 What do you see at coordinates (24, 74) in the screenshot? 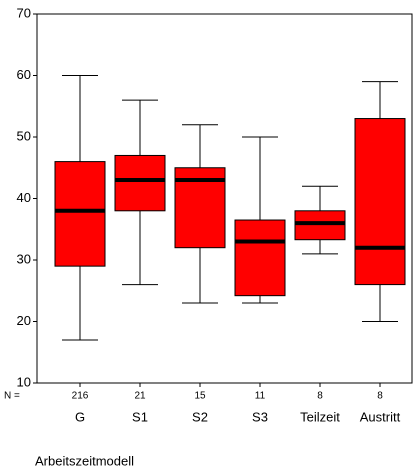
I see `y-tick-label: 60` at bounding box center [24, 74].